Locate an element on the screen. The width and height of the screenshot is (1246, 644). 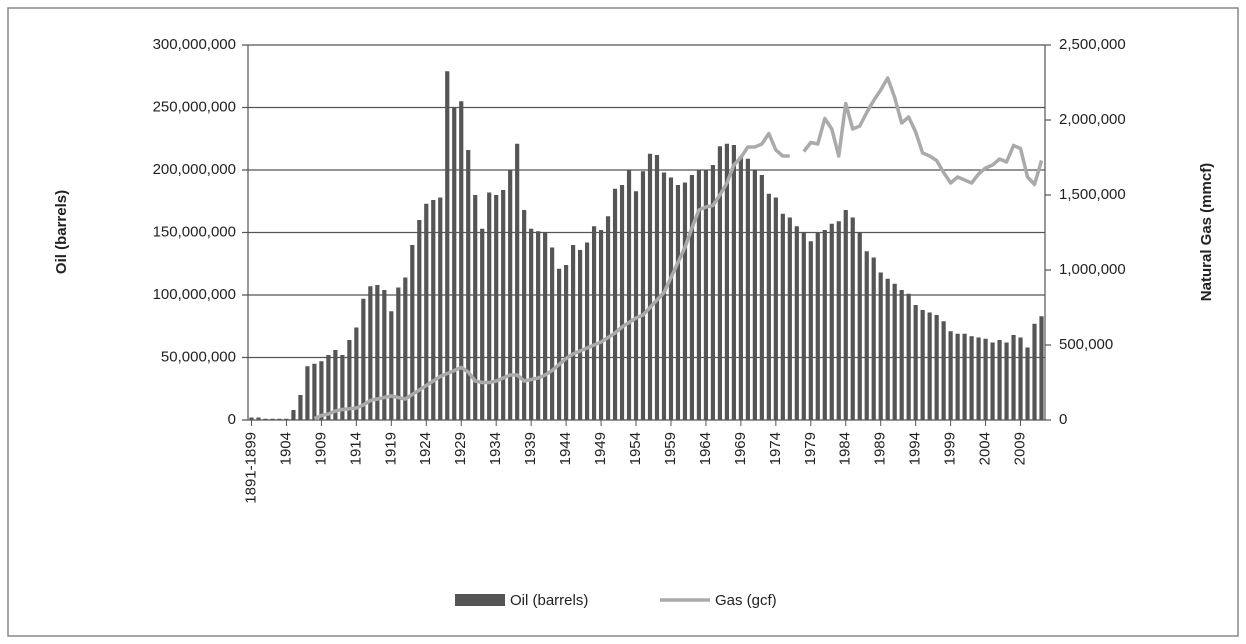
x-tick-label: 1954 is located at coordinates (635, 448).